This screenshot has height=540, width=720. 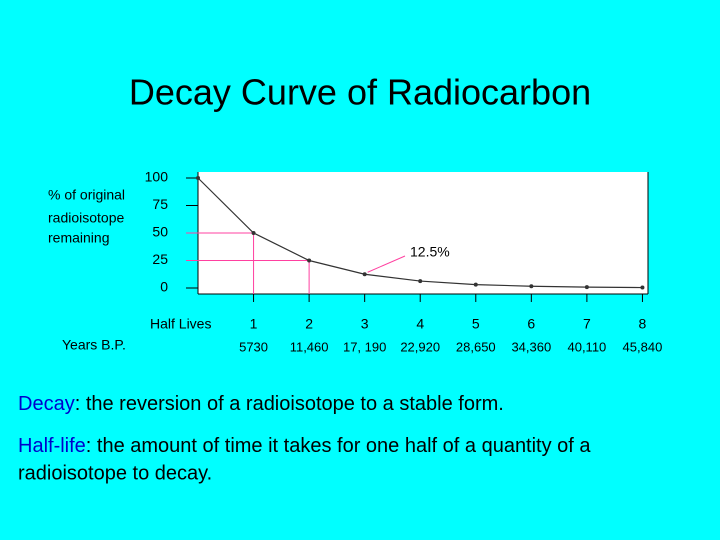 What do you see at coordinates (365, 324) in the screenshot?
I see `x-tick-label: 3` at bounding box center [365, 324].